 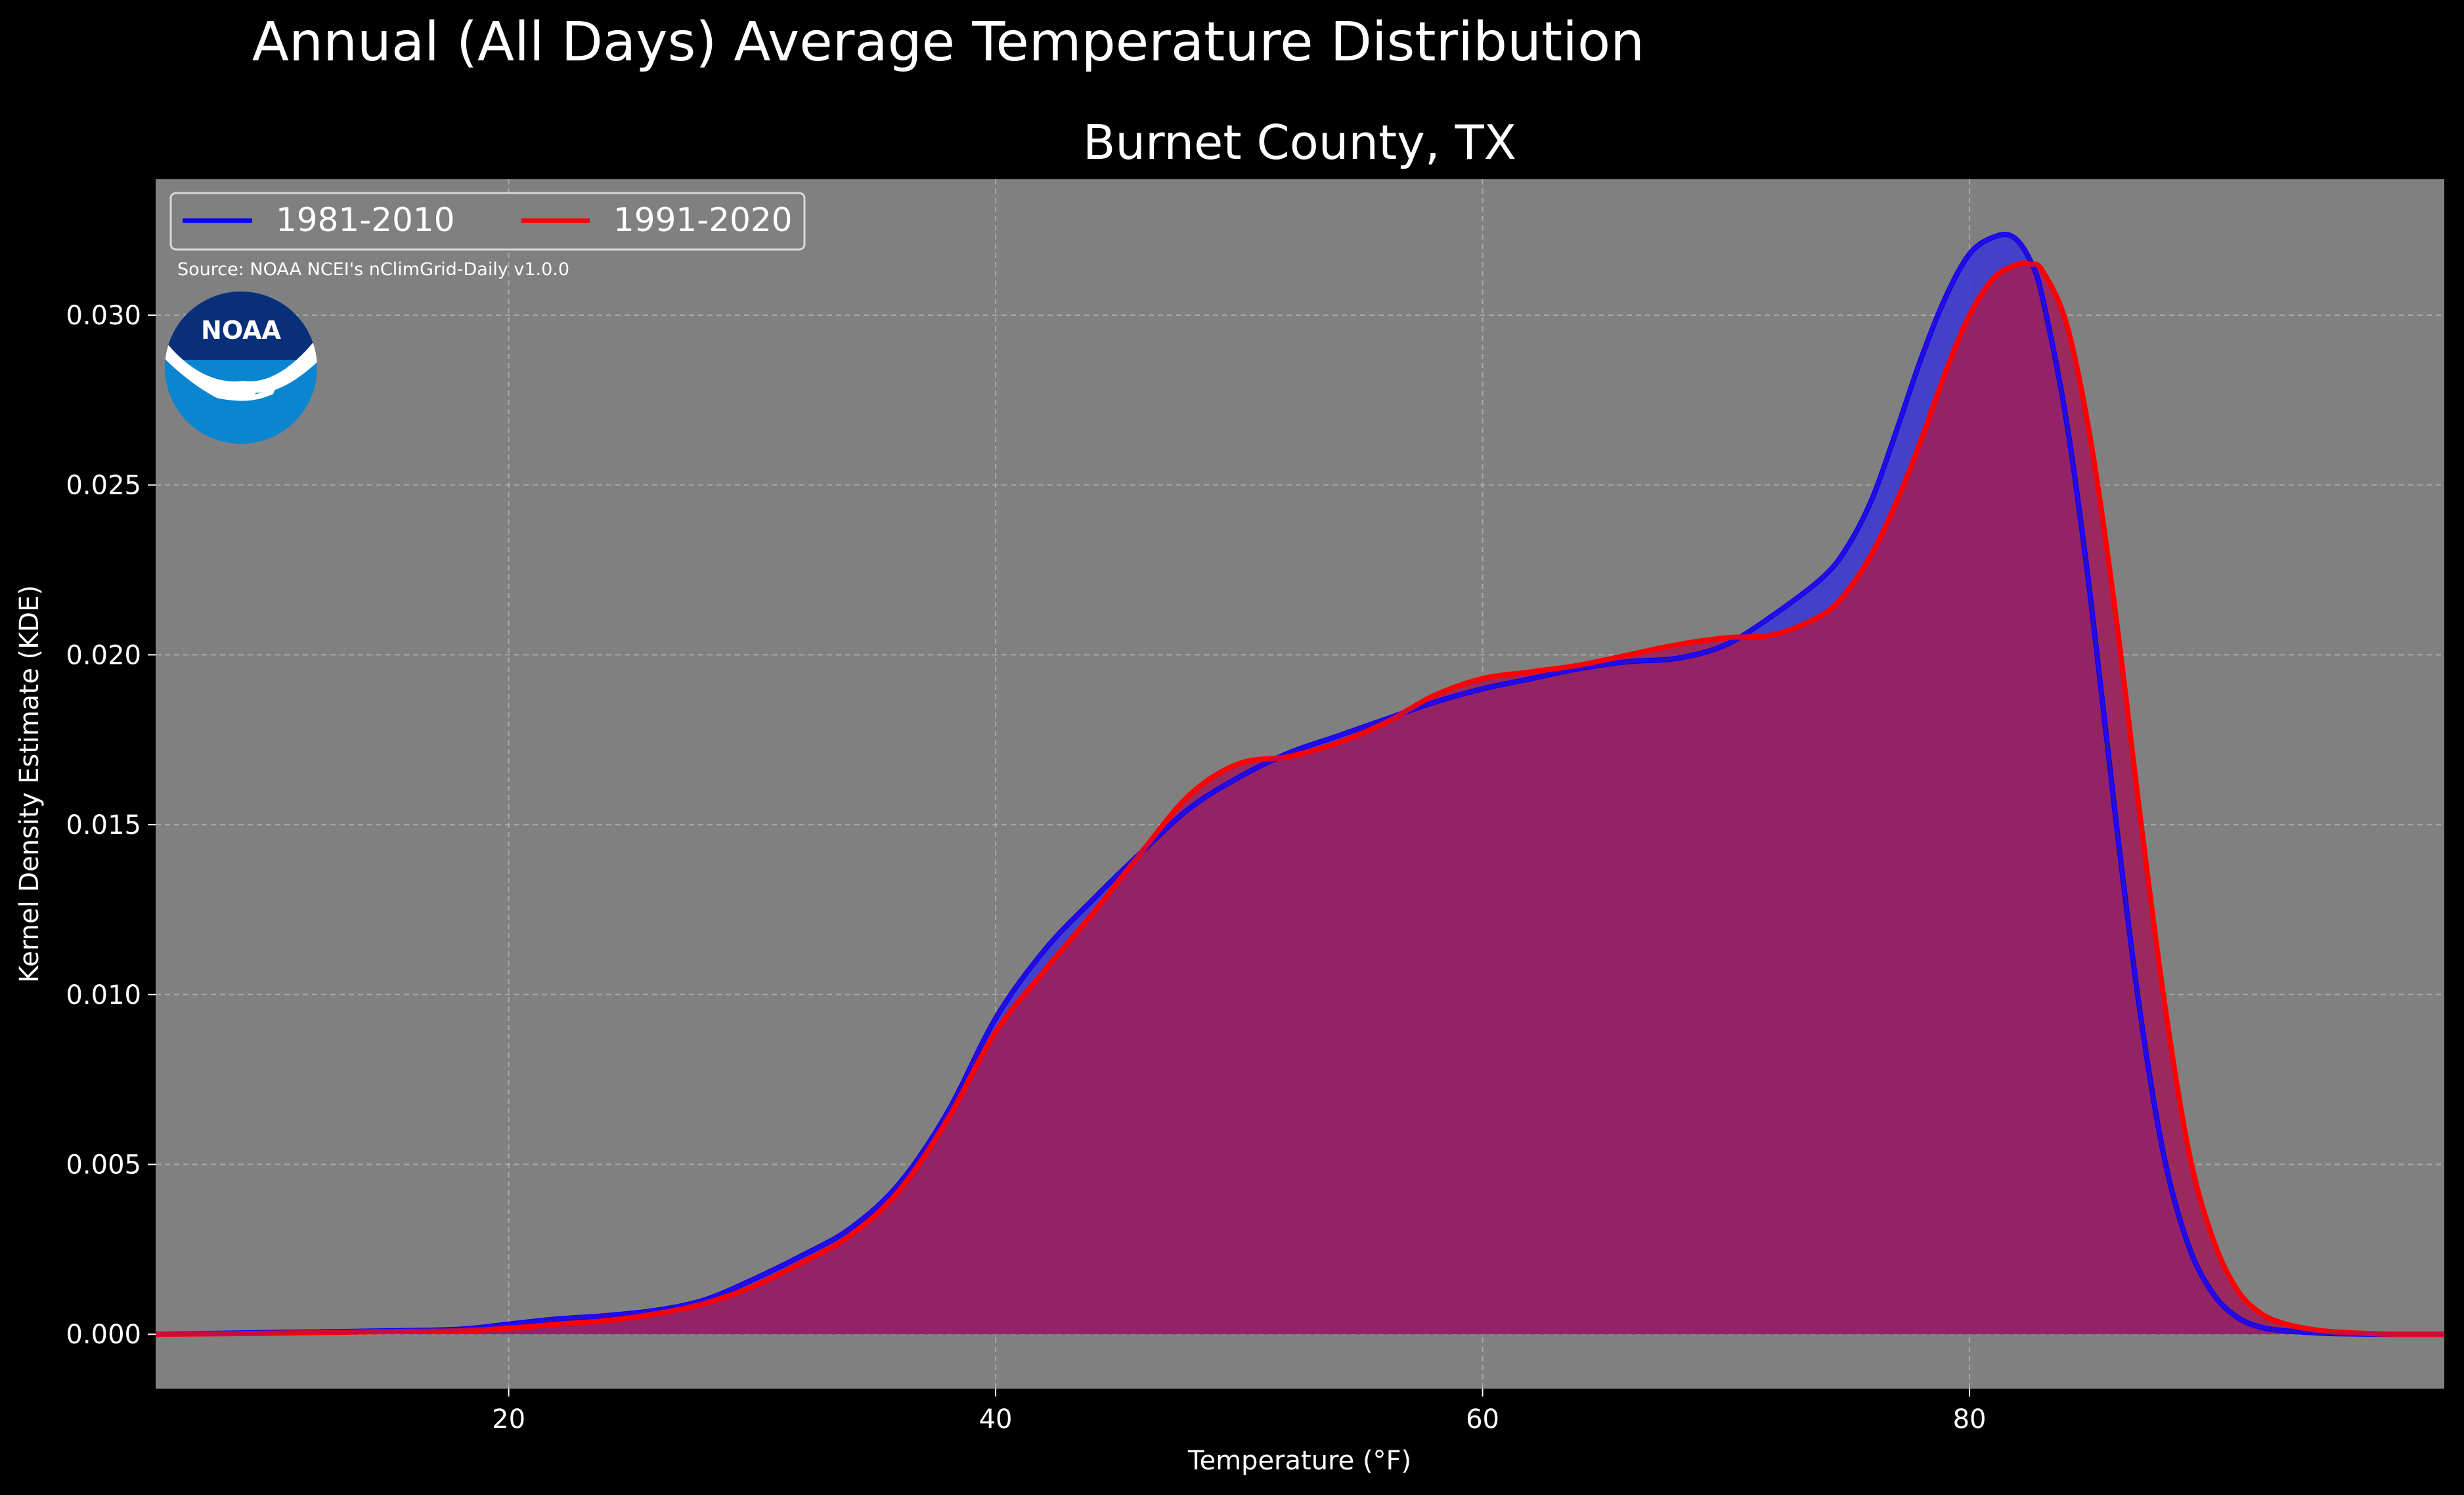 I want to click on chart-title: Burnet County, TX, so click(x=1299, y=142).